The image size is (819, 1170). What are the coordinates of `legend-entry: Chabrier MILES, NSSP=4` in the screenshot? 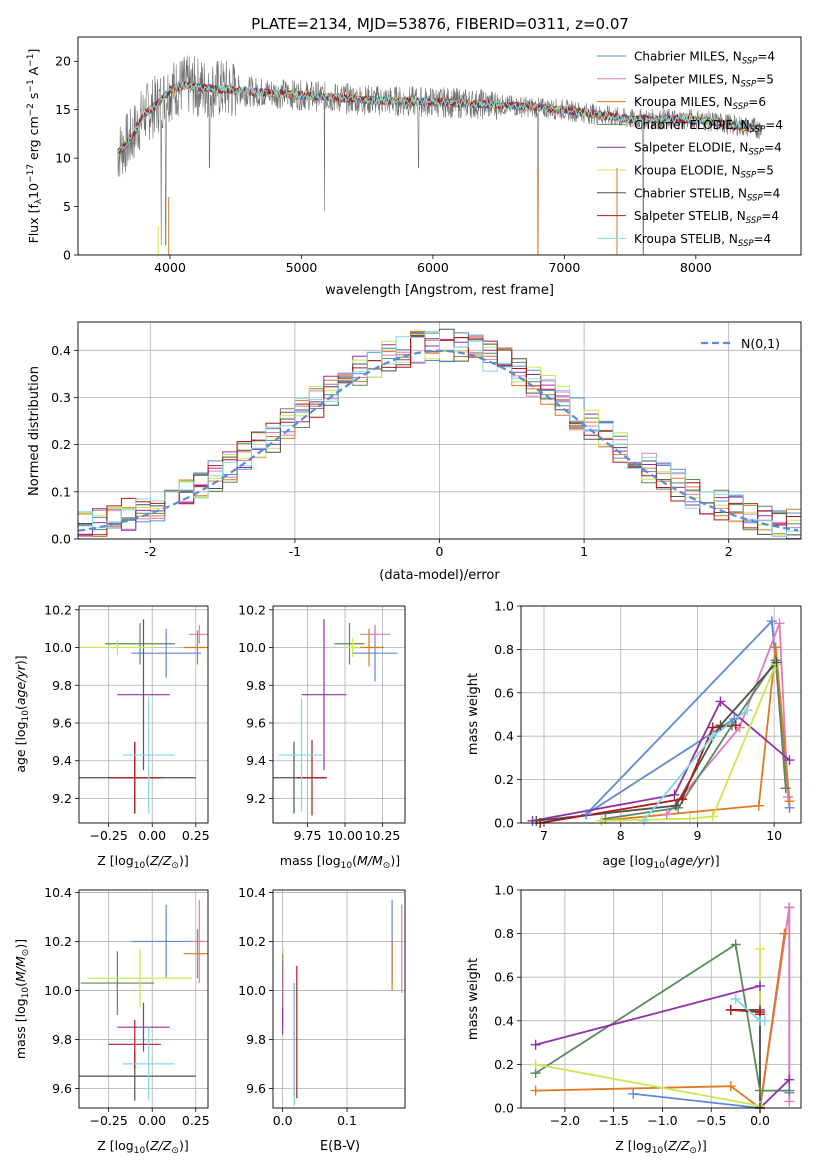 It's located at (704, 58).